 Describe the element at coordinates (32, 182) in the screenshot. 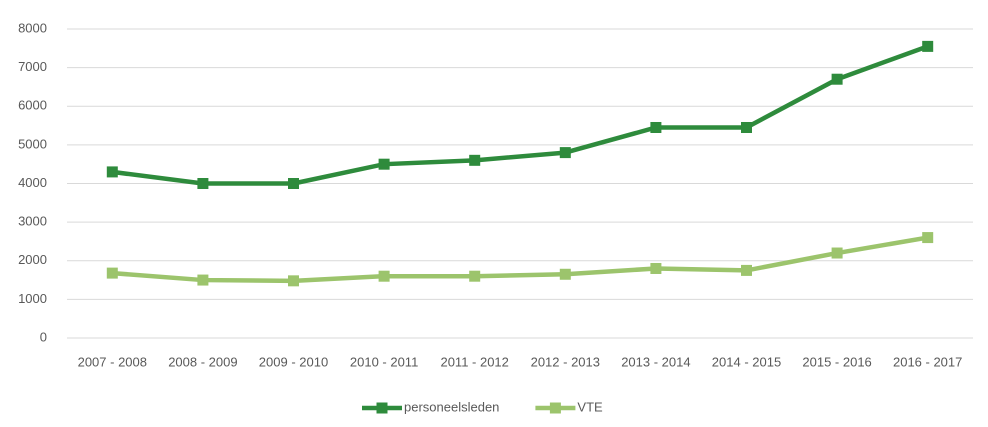

I see `y-tick-label: 4000` at that location.